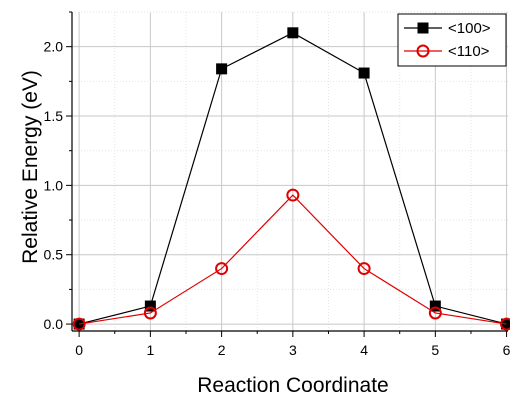 The height and width of the screenshot is (399, 510). Describe the element at coordinates (469, 51) in the screenshot. I see `legend-label-1: <110>` at that location.